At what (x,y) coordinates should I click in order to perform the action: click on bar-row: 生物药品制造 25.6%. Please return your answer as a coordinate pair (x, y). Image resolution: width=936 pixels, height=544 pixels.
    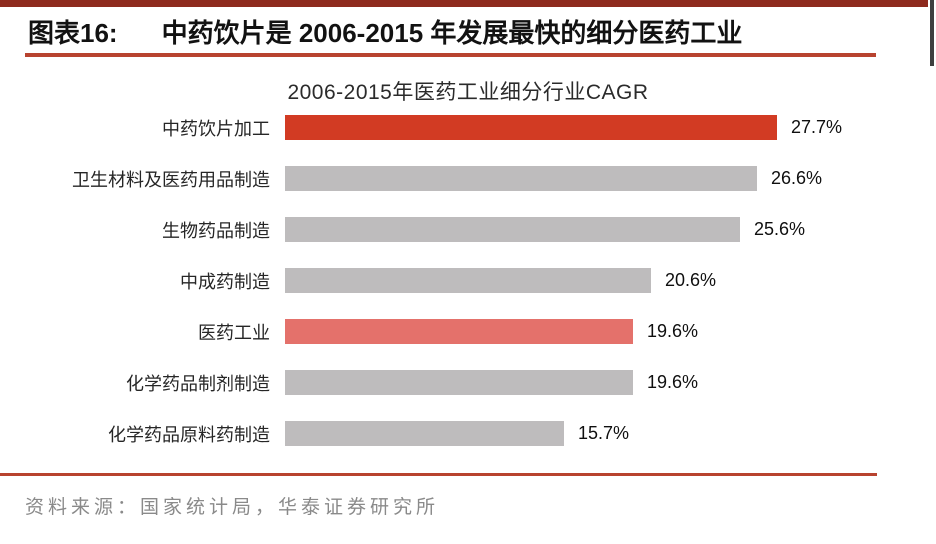
    Looking at the image, I should click on (468, 229).